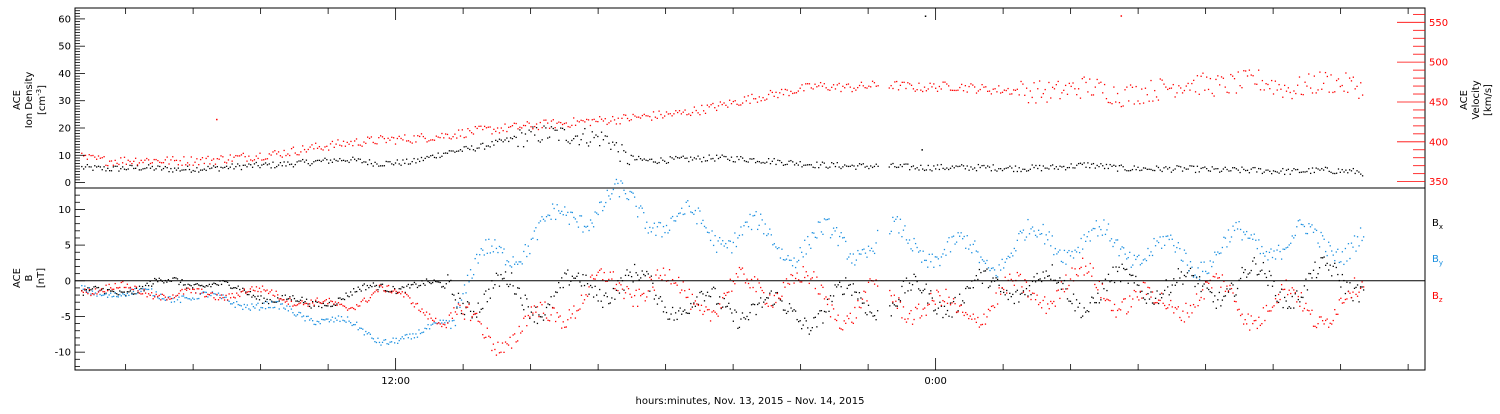  I want to click on field-ylabel-line-1: ACE, so click(17, 278).